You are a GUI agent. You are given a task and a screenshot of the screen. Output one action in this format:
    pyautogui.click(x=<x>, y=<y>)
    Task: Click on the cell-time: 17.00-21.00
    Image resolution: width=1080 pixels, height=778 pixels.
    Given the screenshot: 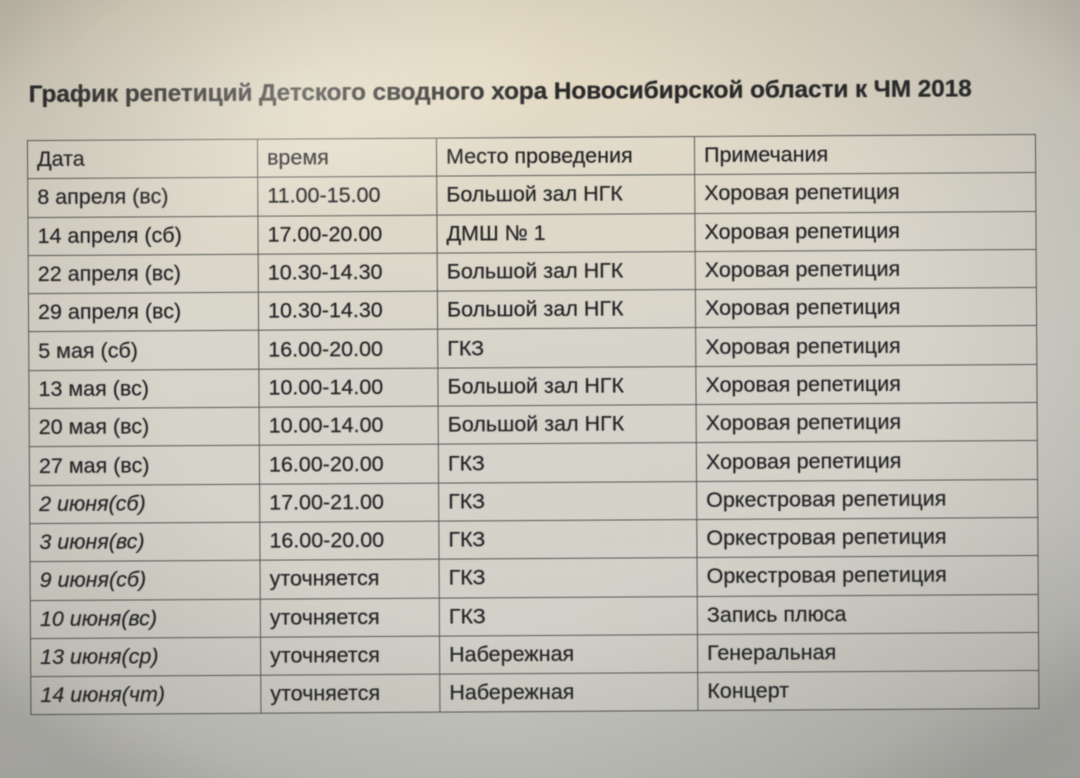 What is the action you would take?
    pyautogui.click(x=349, y=502)
    